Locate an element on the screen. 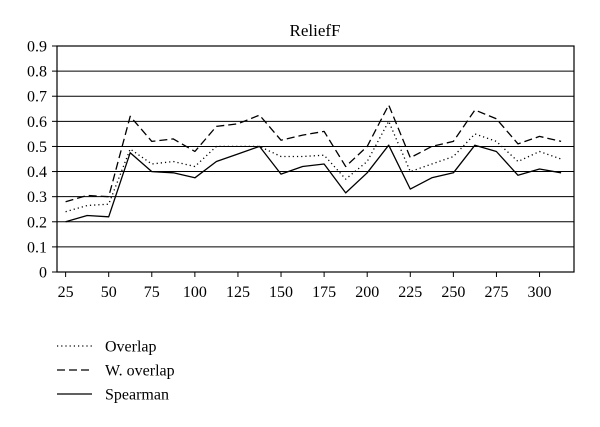 The height and width of the screenshot is (427, 600). y-tick-label: 0.3 is located at coordinates (37, 197).